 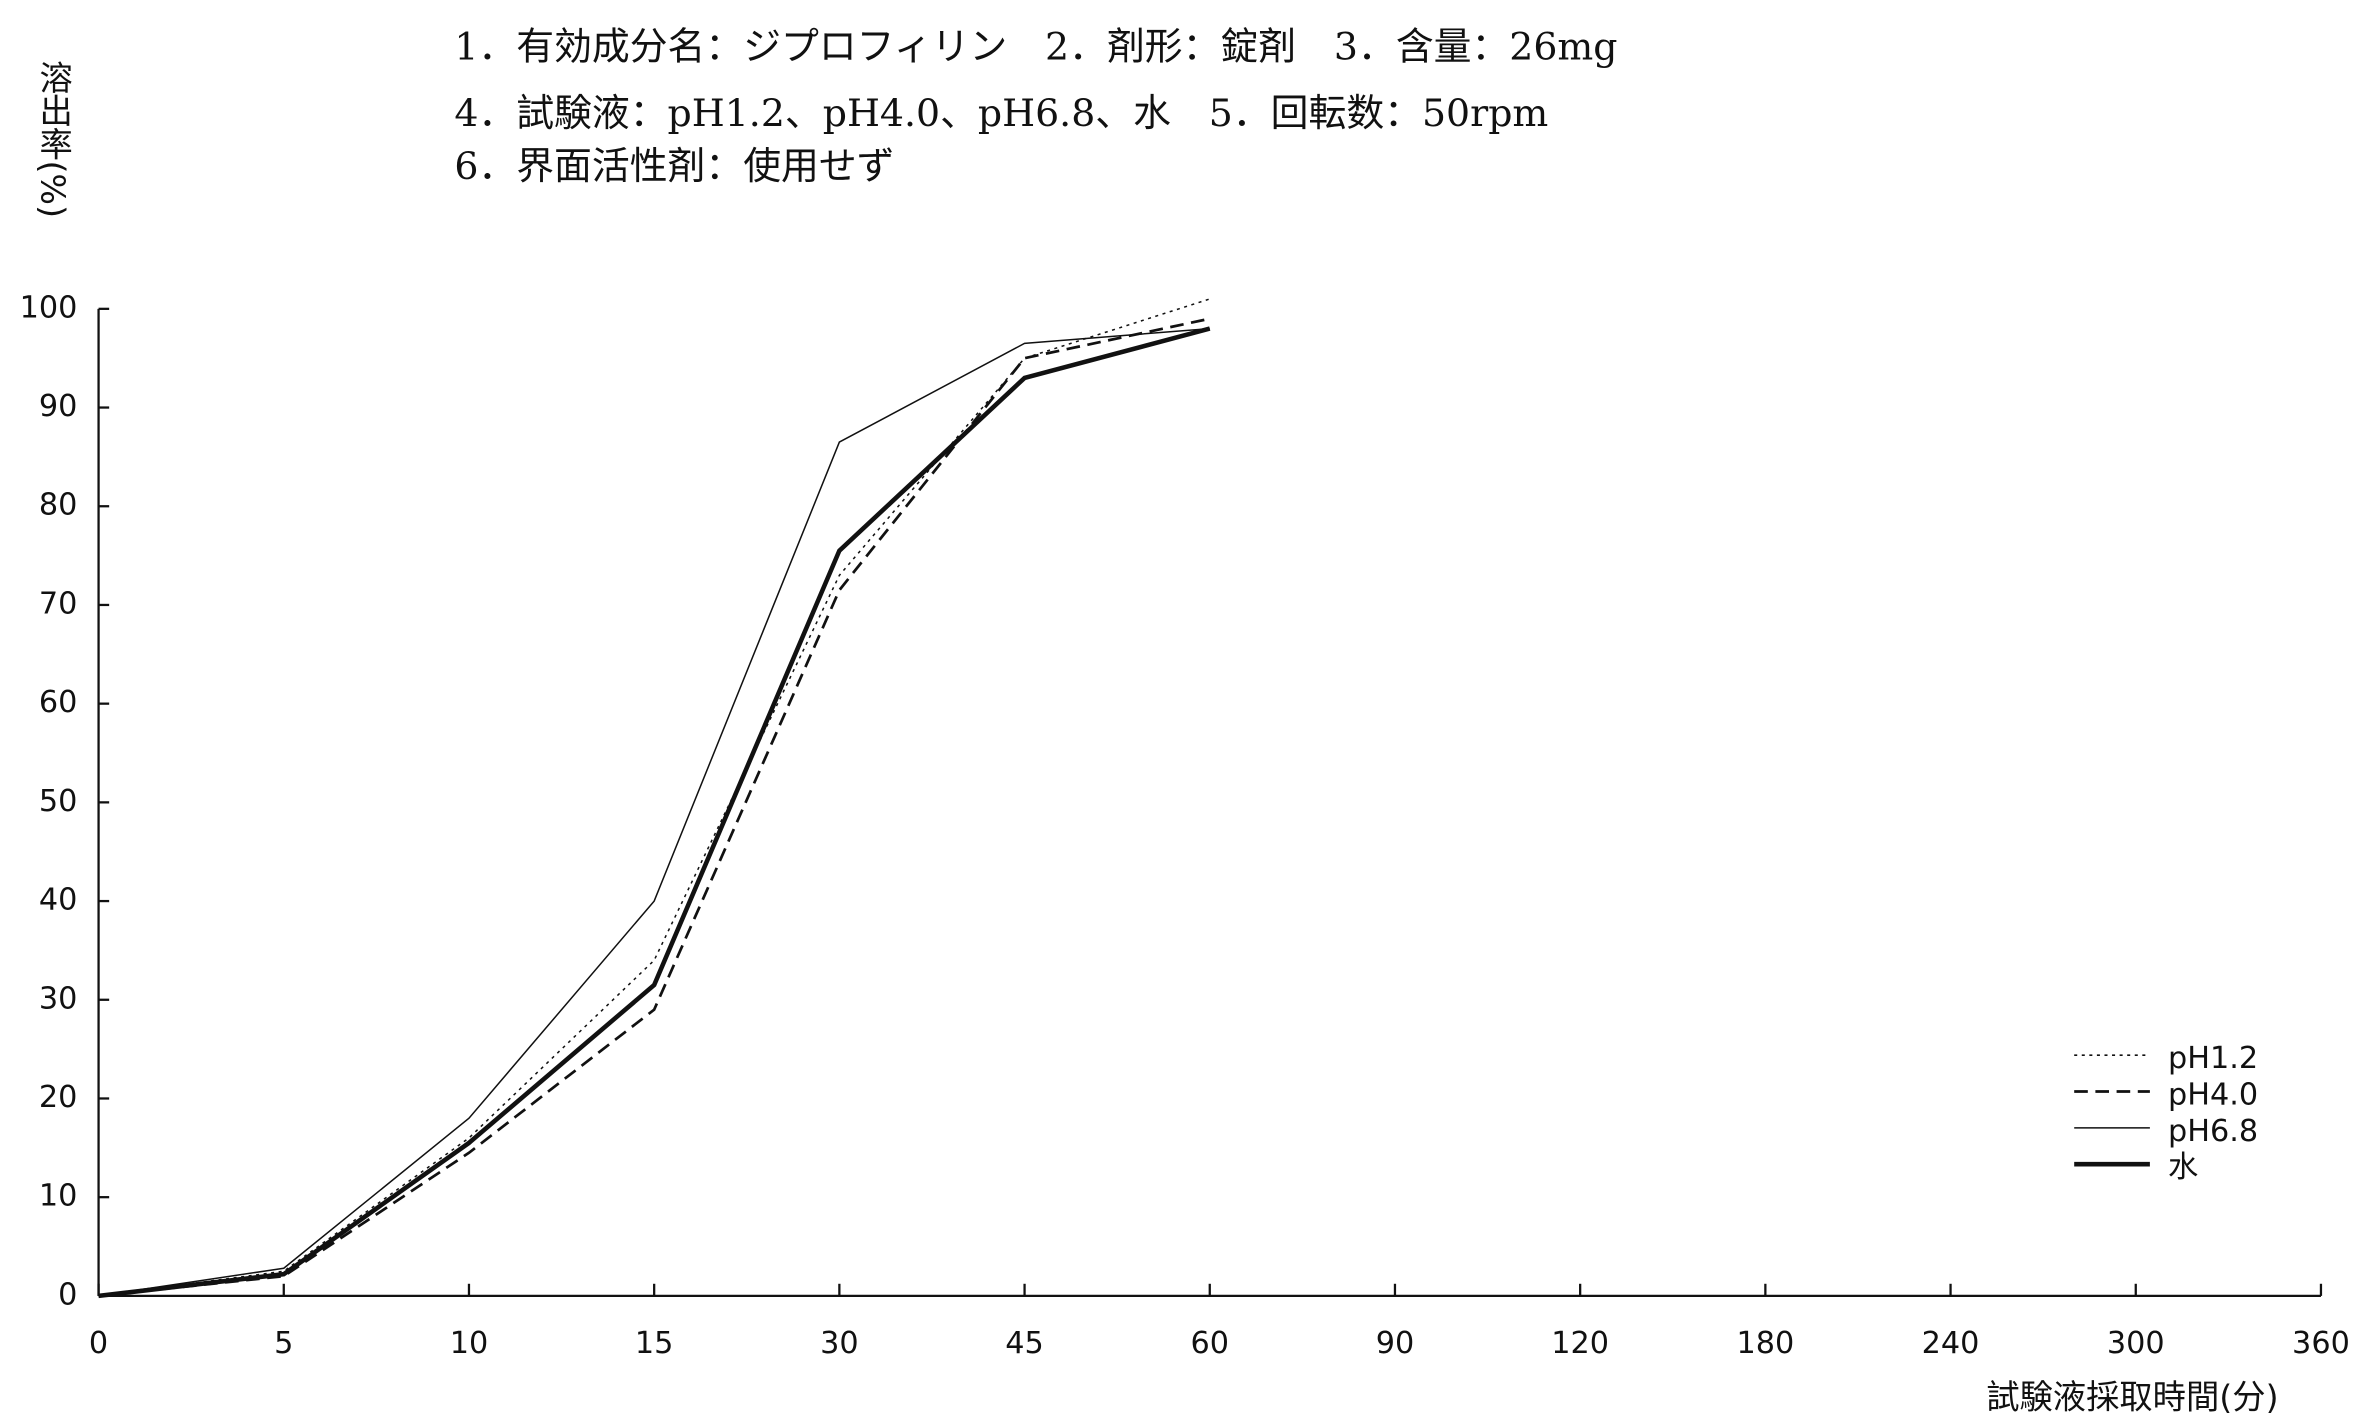 What do you see at coordinates (674, 166) in the screenshot?
I see `annotation: 6．界面活性剤：使用せず` at bounding box center [674, 166].